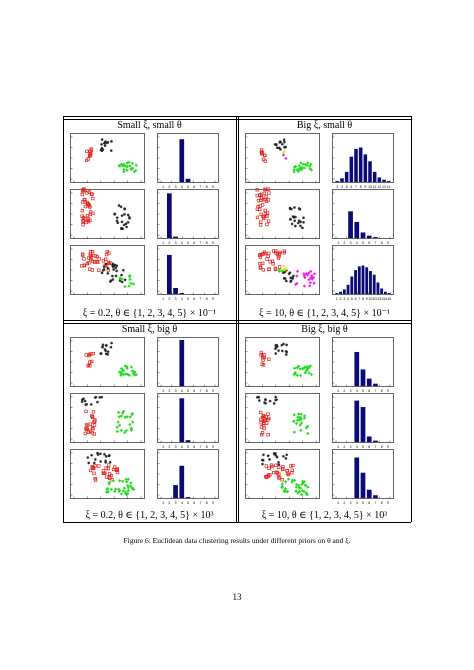 The width and height of the screenshot is (474, 670). Describe the element at coordinates (371, 299) in the screenshot. I see `tick-label: 10` at that location.